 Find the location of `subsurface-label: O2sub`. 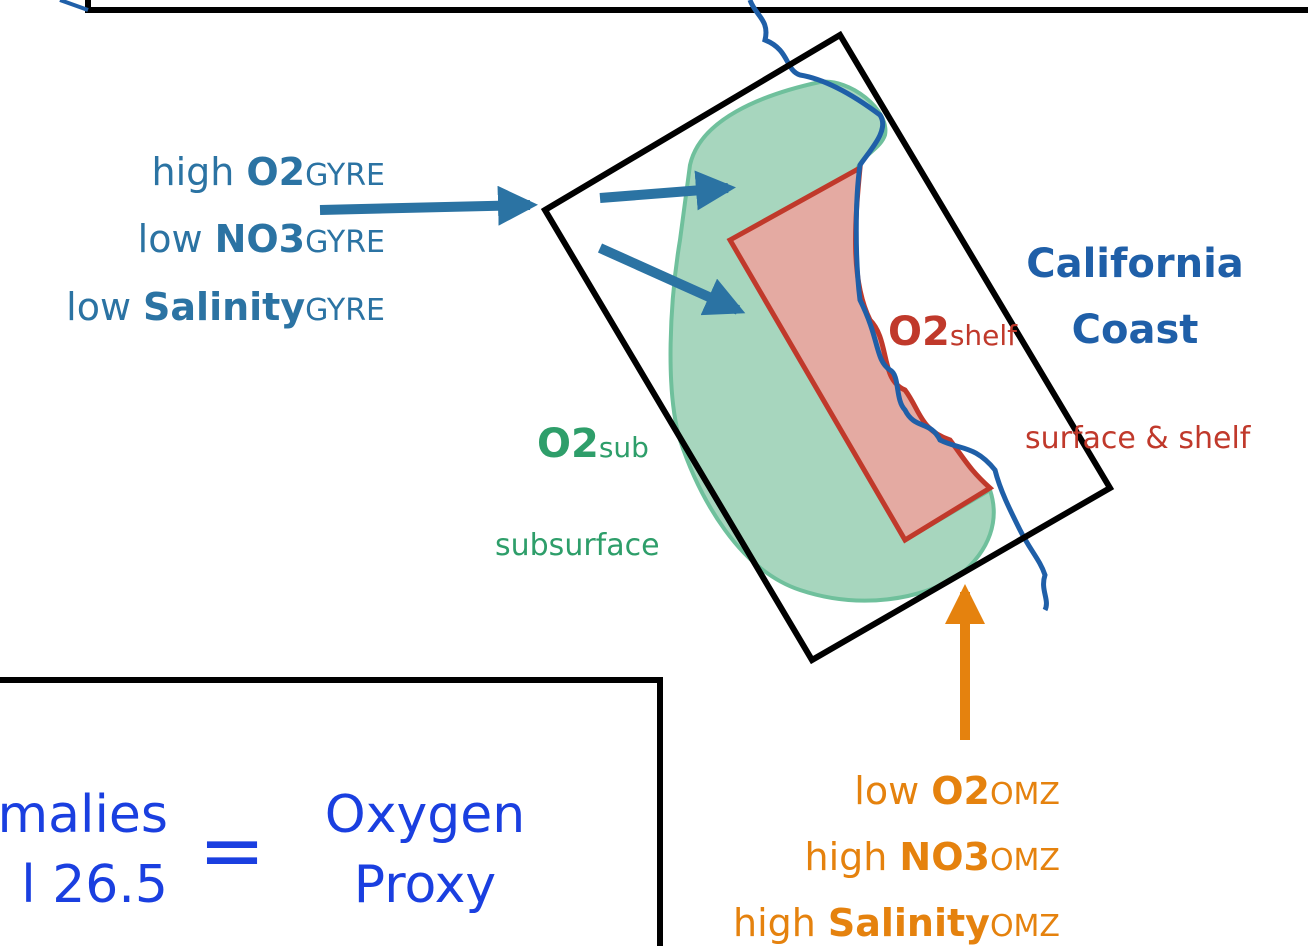

subsurface-label: O2sub is located at coordinates (593, 444).